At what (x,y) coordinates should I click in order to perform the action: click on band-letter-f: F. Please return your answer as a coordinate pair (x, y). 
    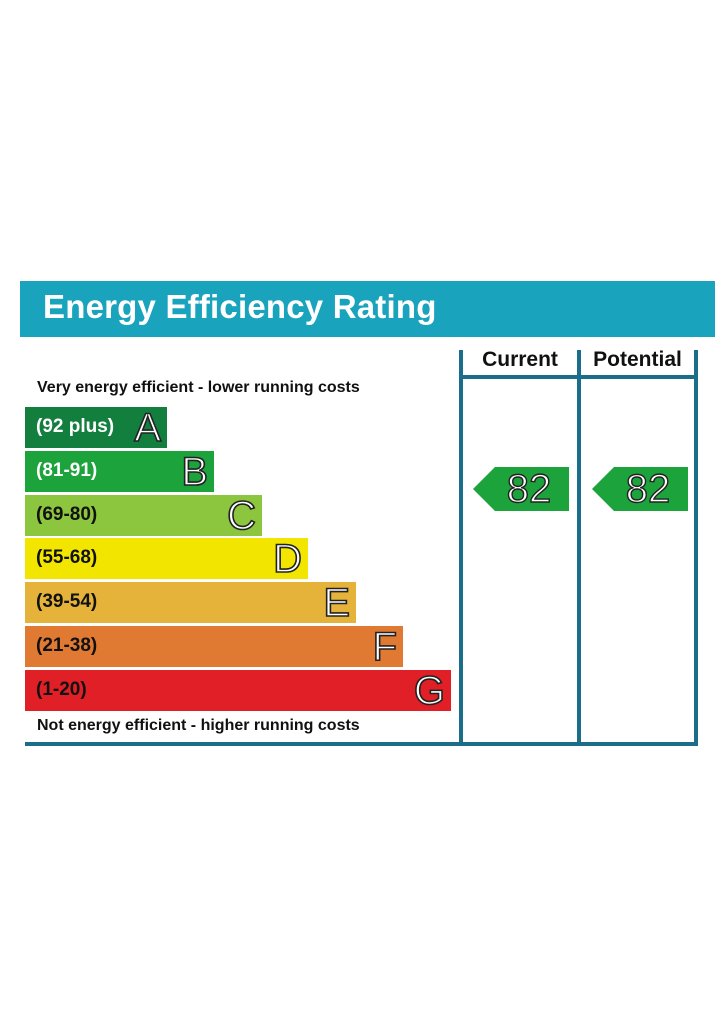
    Looking at the image, I should click on (385, 647).